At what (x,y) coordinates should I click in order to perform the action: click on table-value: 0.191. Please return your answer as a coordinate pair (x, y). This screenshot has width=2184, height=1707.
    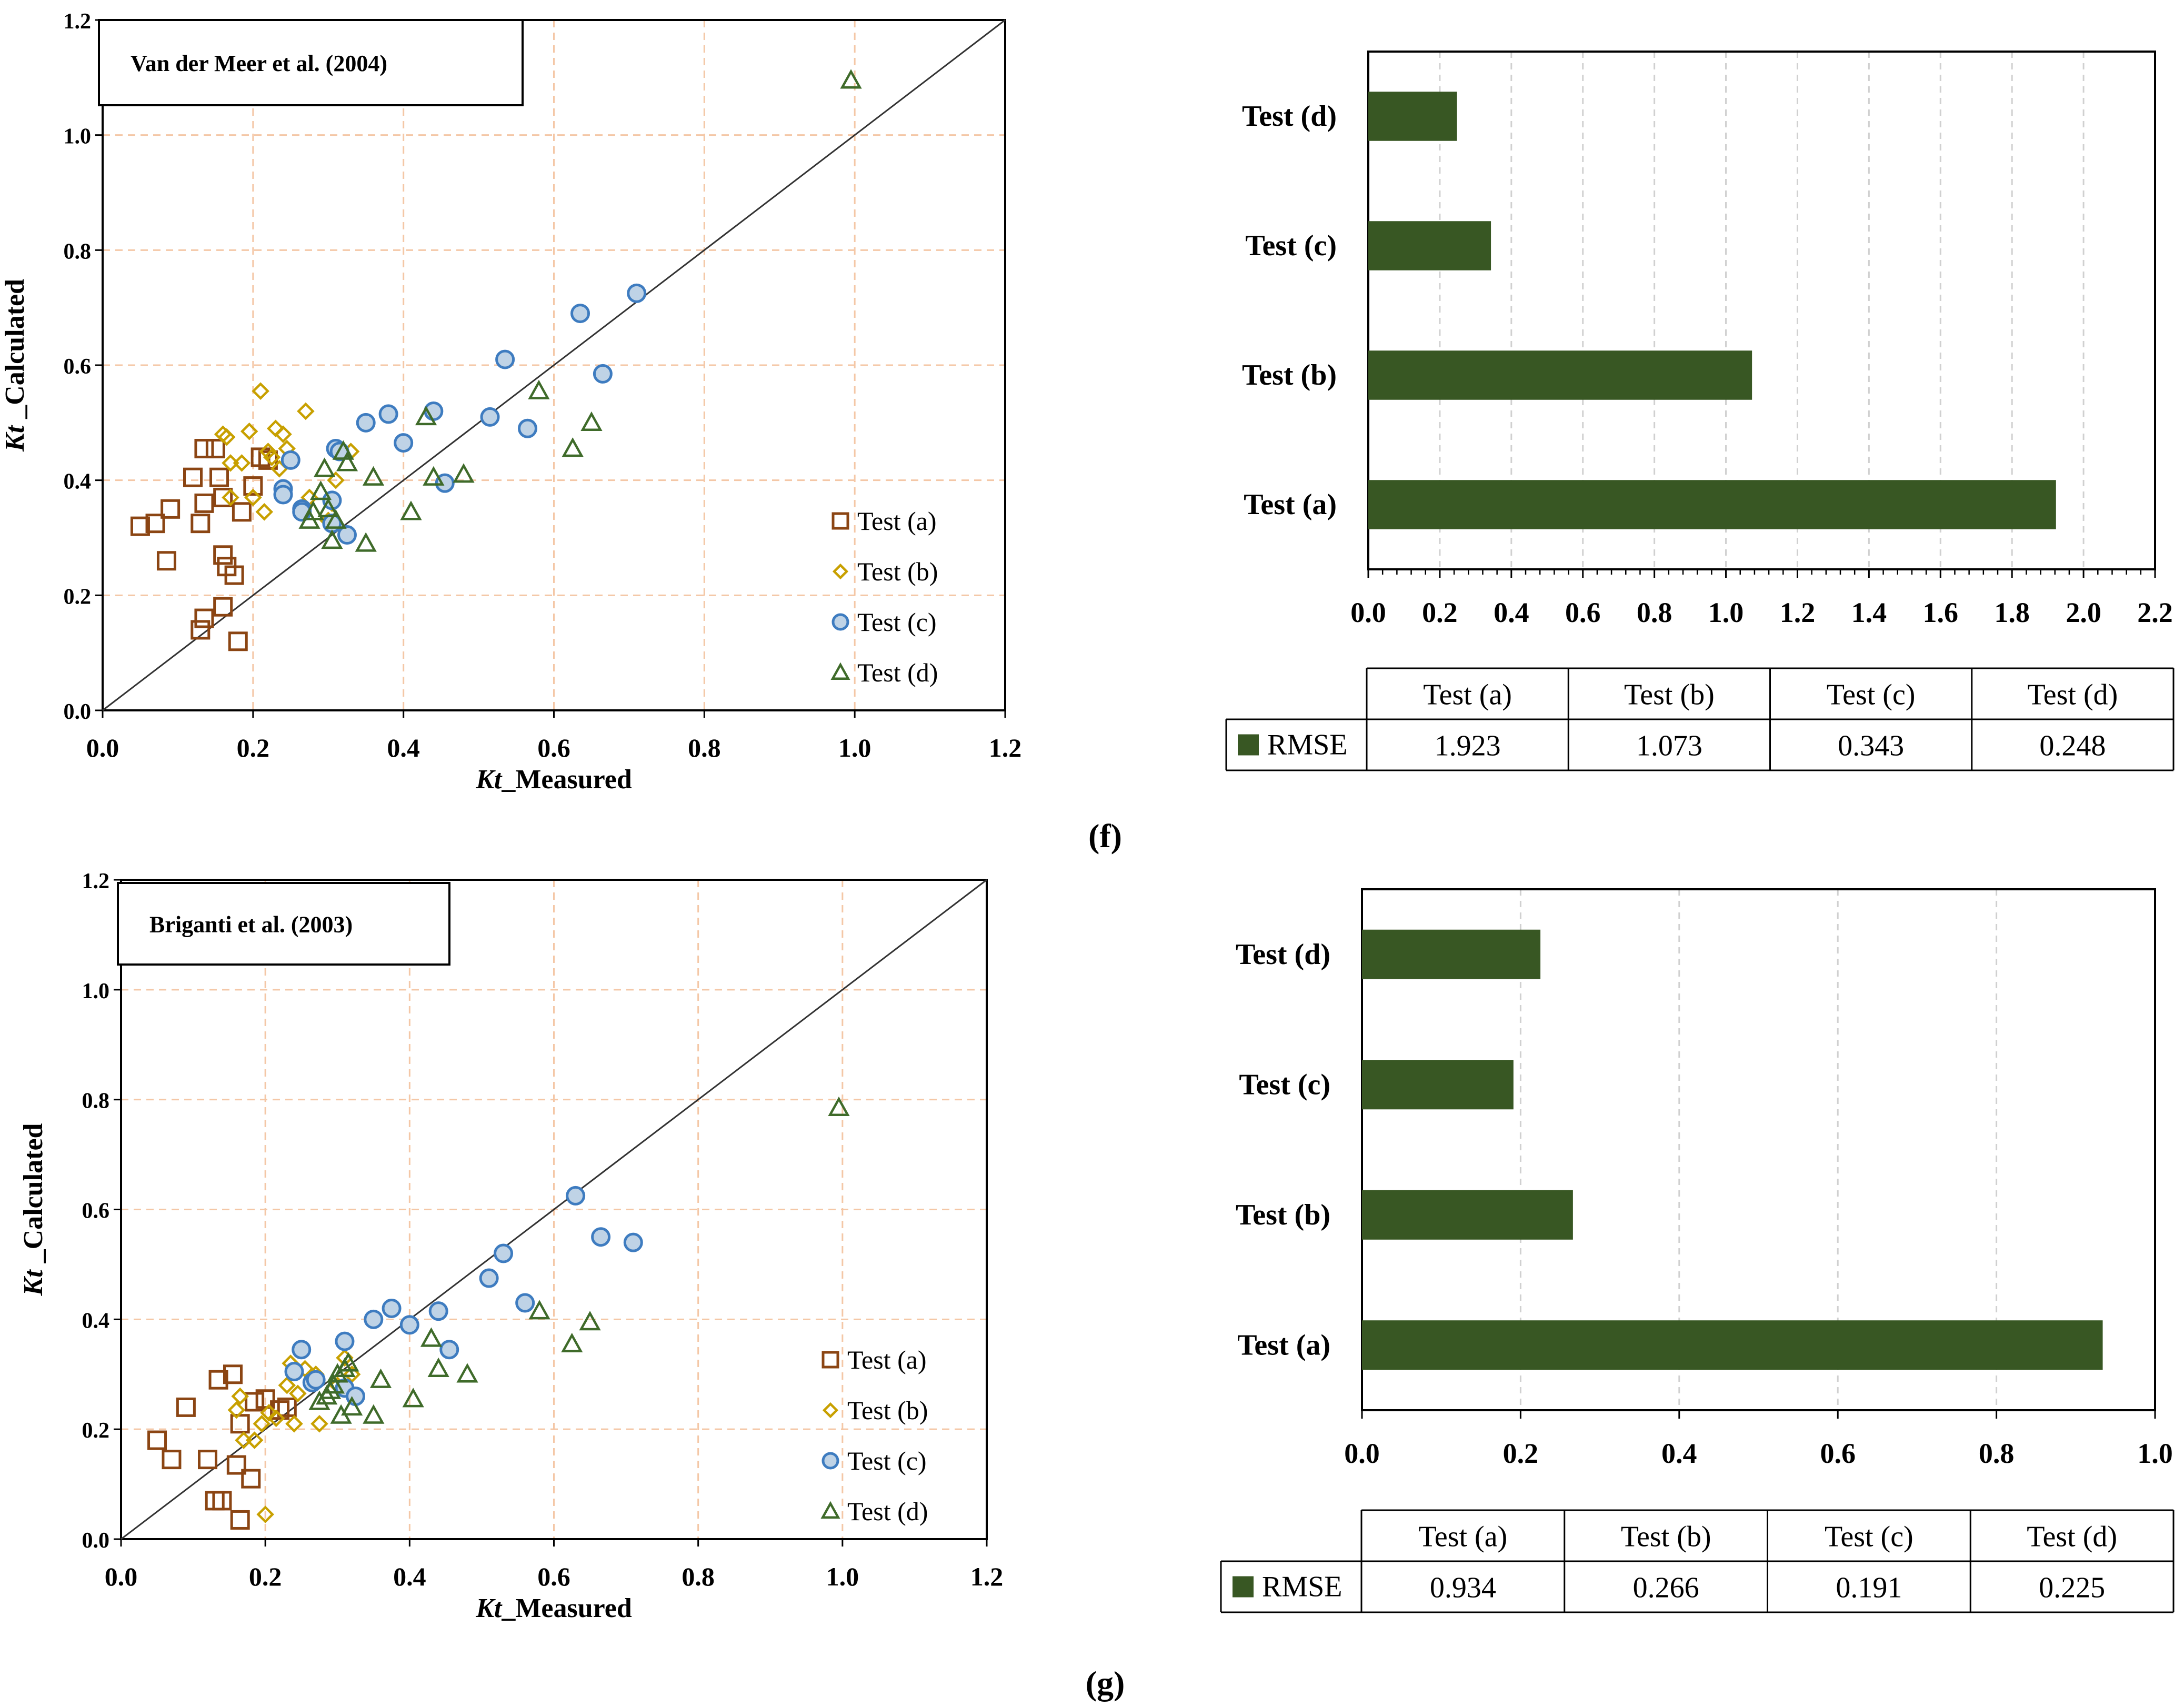
    Looking at the image, I should click on (1869, 1588).